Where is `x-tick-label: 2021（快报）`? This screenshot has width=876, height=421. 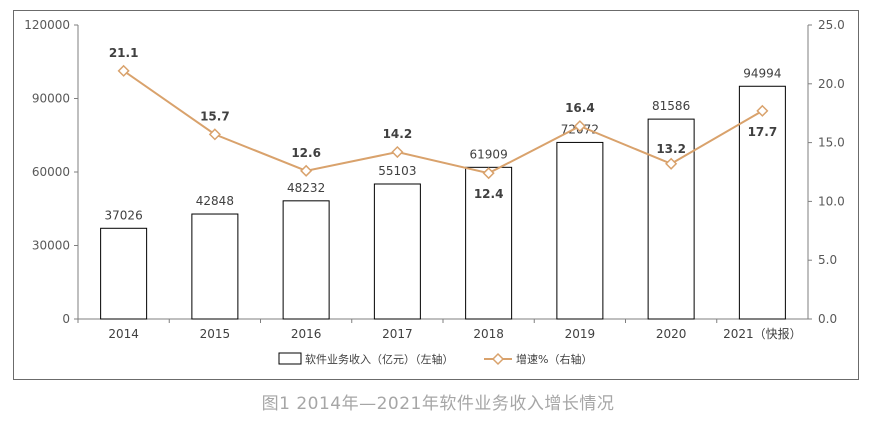
x-tick-label: 2021（快报） is located at coordinates (762, 333).